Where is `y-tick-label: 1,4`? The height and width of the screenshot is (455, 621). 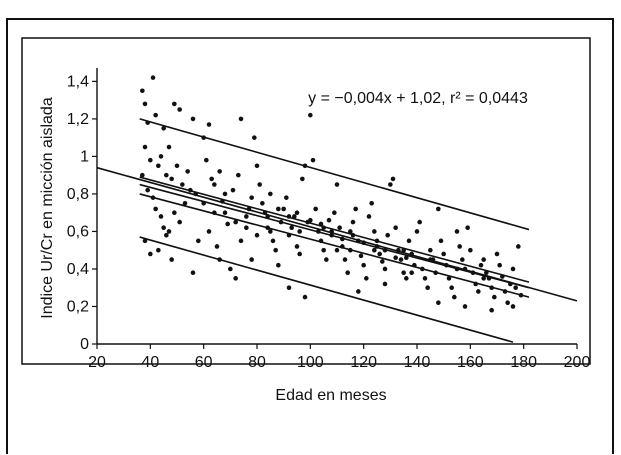
y-tick-label: 1,4 is located at coordinates (78, 81).